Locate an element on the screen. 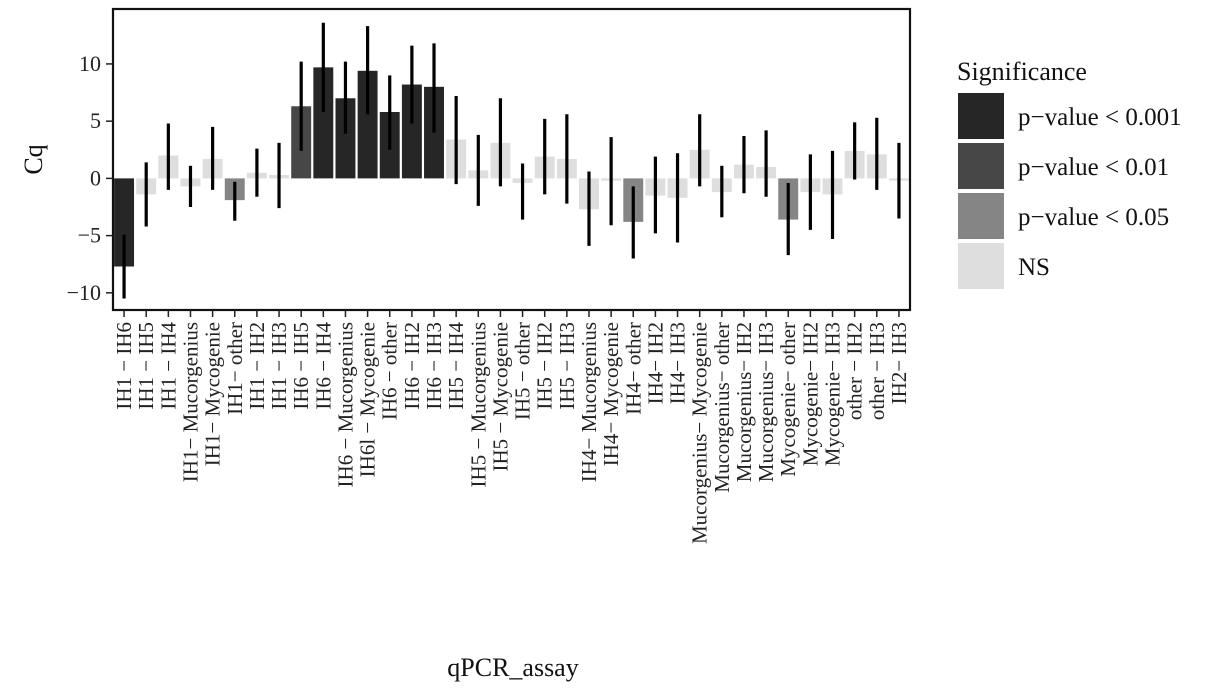 Image resolution: width=1225 pixels, height=688 pixels. y-tick-label: 5 is located at coordinates (95, 120).